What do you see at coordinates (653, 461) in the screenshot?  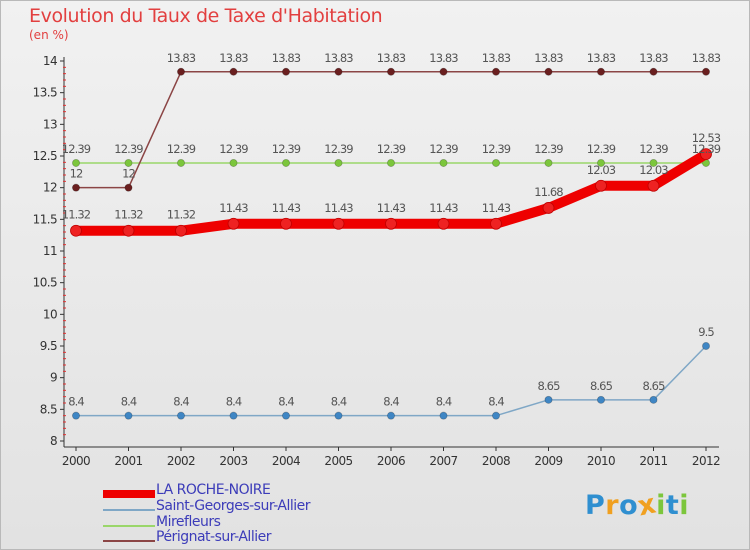 I see `x-tick-label: 2011` at bounding box center [653, 461].